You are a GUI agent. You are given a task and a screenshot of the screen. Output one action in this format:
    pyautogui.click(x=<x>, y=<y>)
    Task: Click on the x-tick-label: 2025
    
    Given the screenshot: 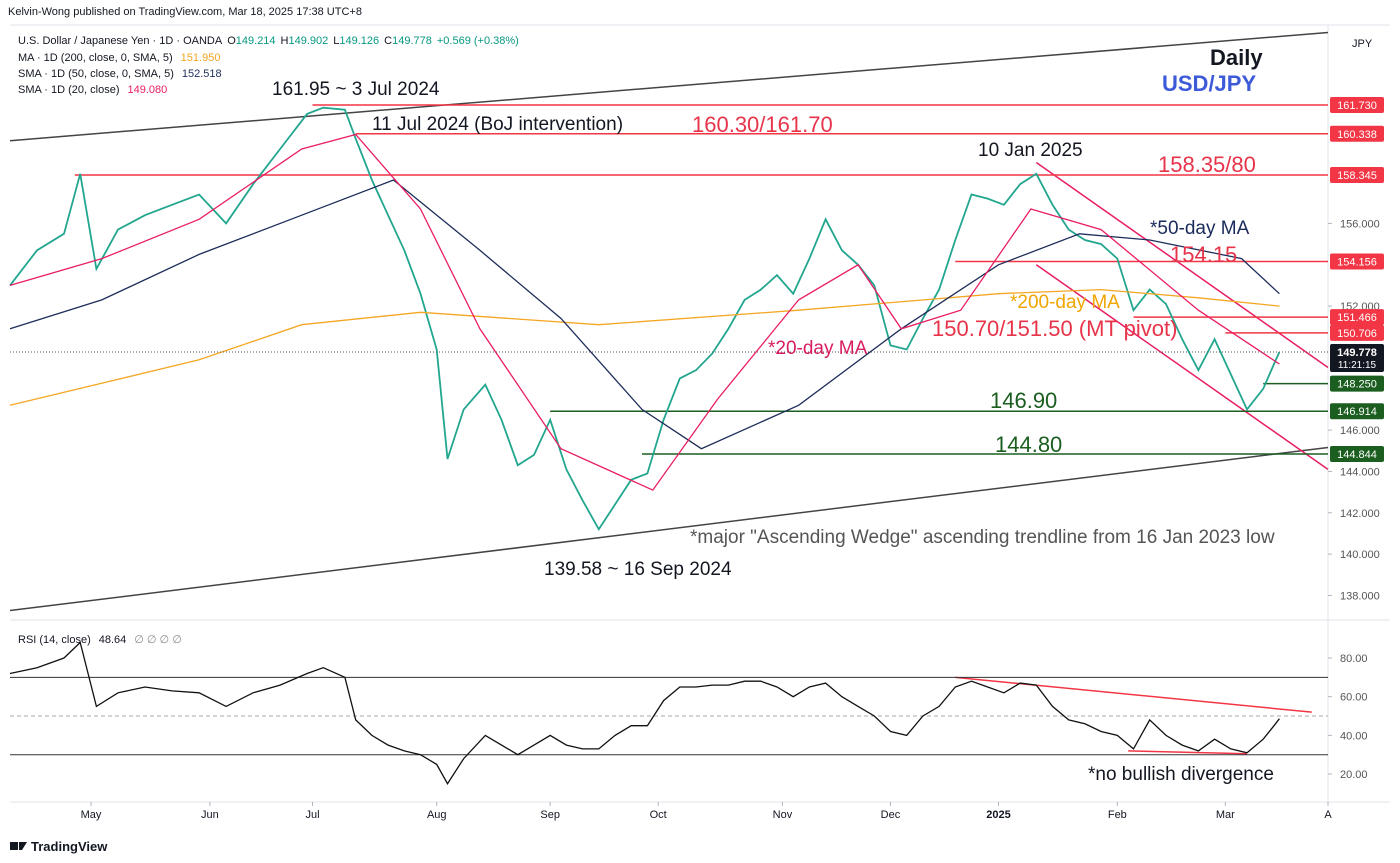 What is the action you would take?
    pyautogui.click(x=998, y=815)
    